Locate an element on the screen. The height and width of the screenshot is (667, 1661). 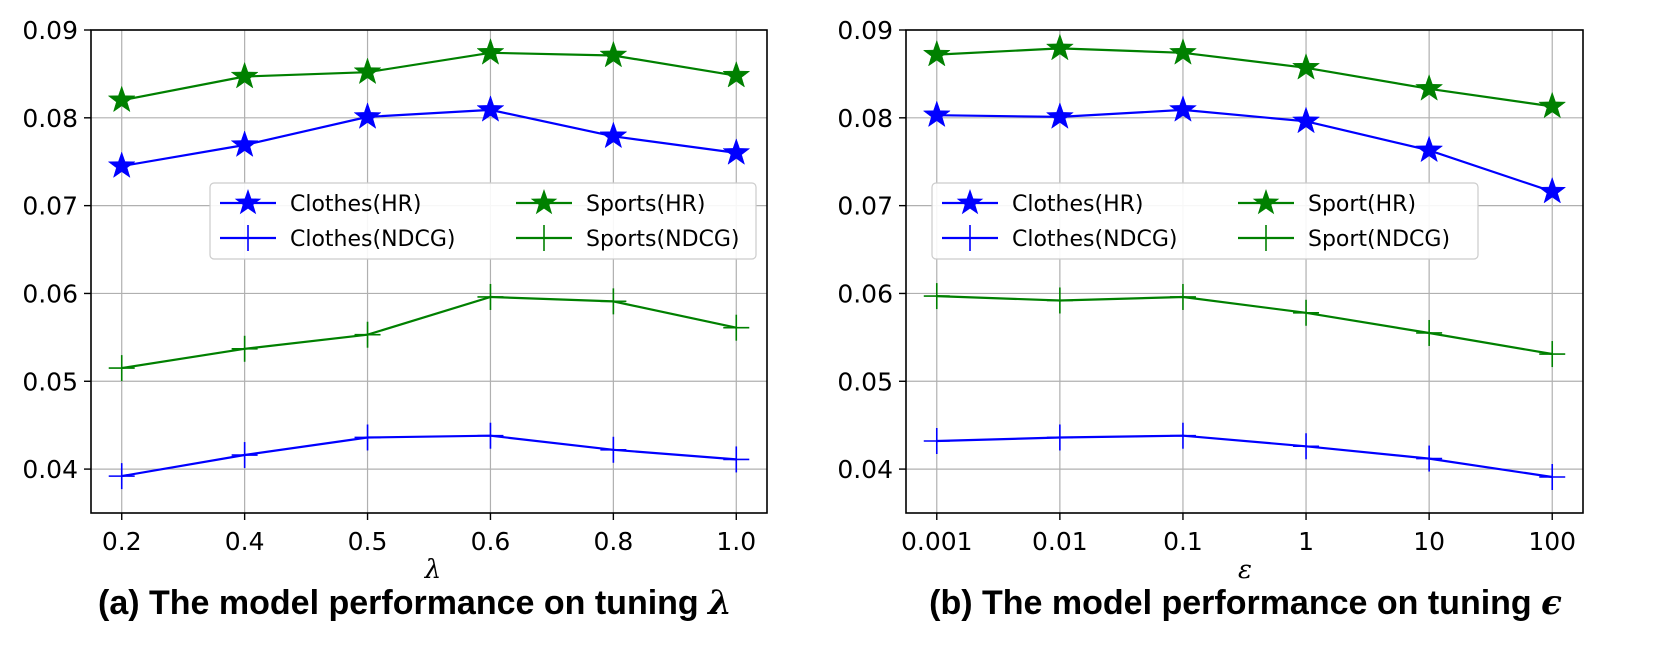
chart-b-legend-label-clothes-hr: Clothes(HR) is located at coordinates (1078, 204).